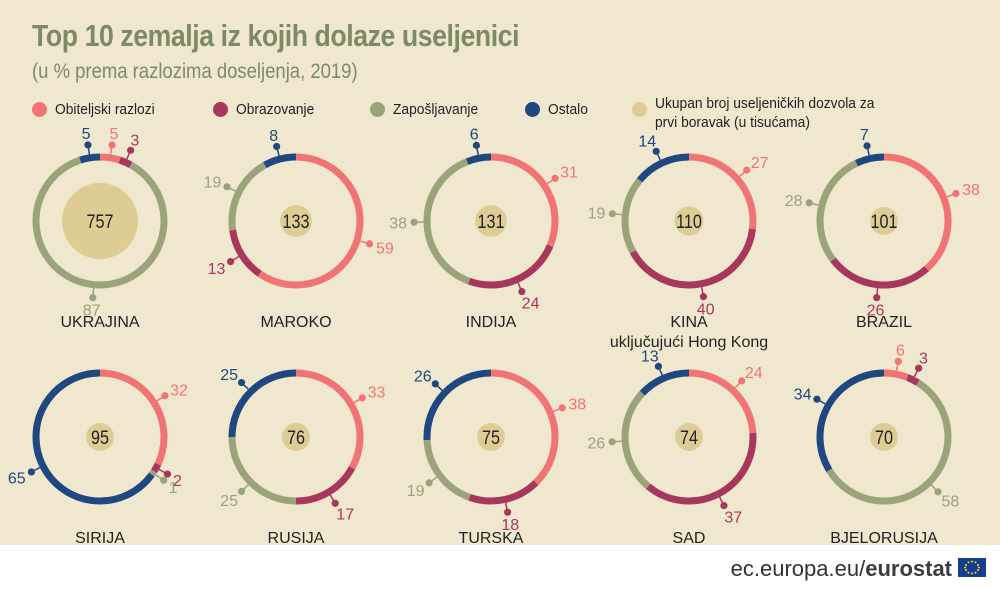  I want to click on country-name: MAROKO, so click(295, 322).